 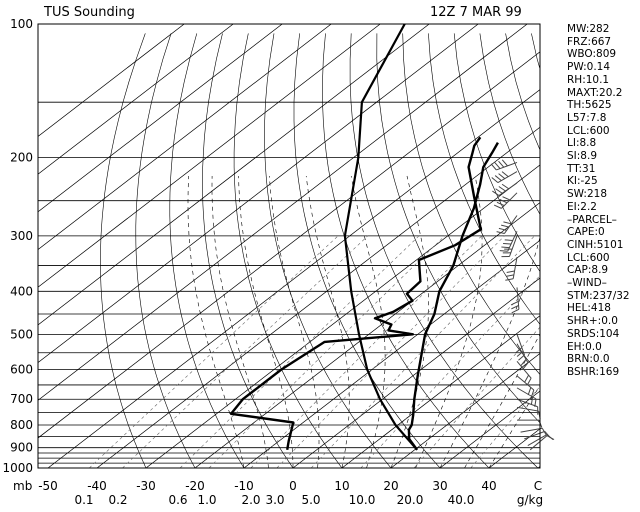 I want to click on index-item: HEL:418, so click(x=589, y=308).